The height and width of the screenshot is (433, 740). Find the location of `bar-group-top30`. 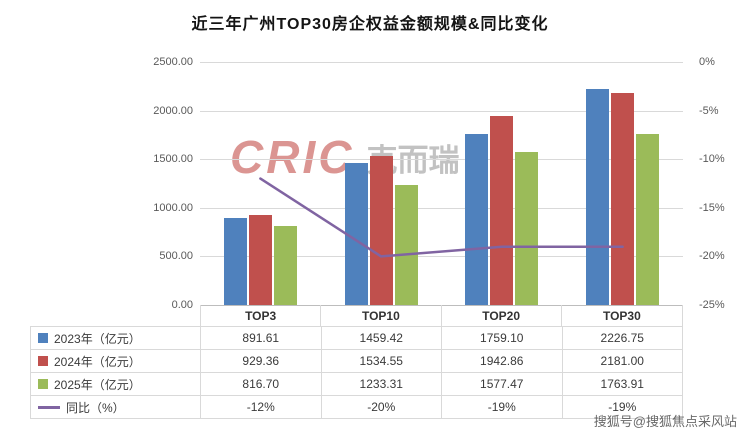

bar-group-top30 is located at coordinates (622, 183).